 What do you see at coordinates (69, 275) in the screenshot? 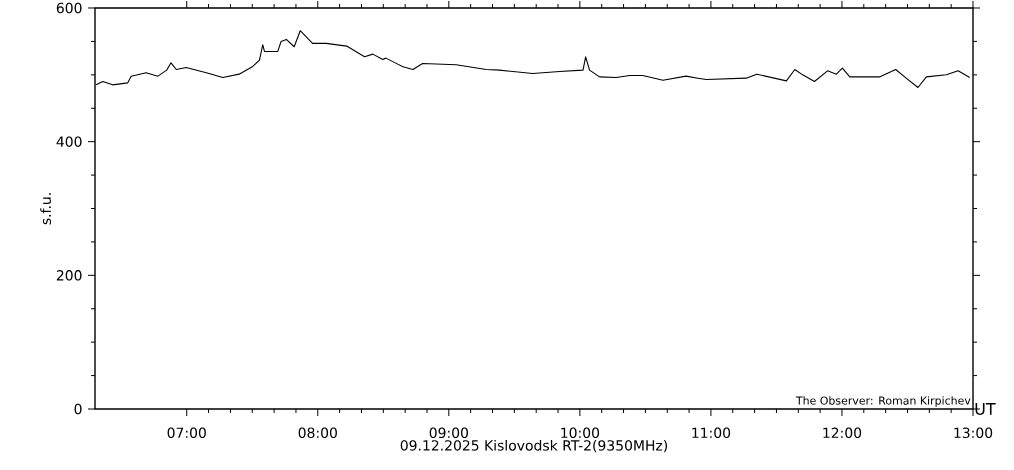
I see `y-tick-label: 200` at bounding box center [69, 275].